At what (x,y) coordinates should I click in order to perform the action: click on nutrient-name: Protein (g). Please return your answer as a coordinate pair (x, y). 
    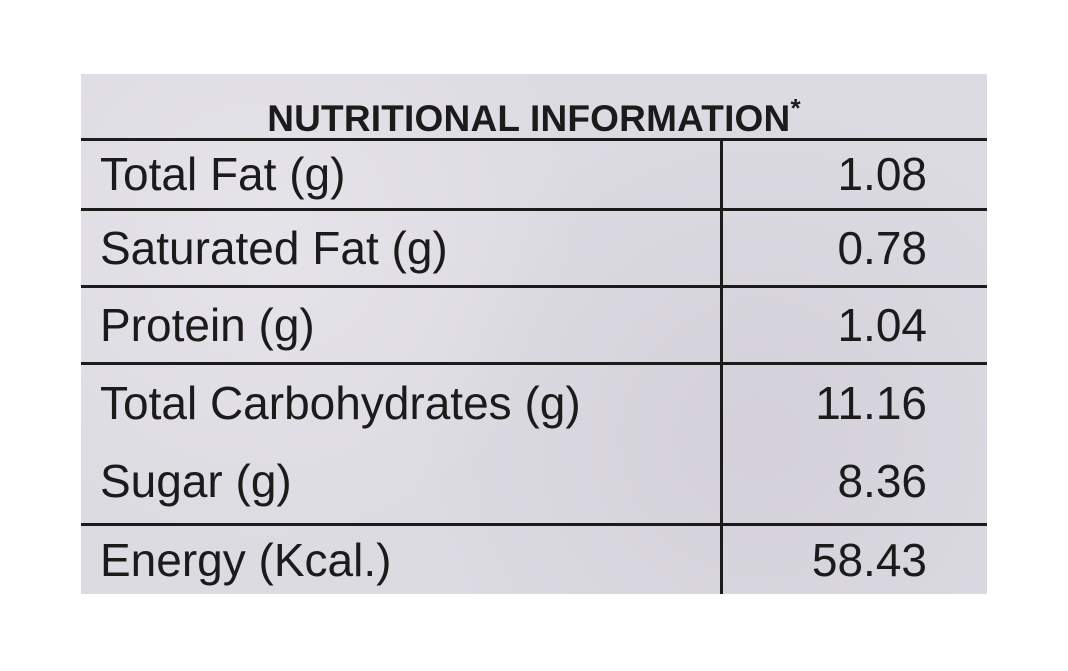
    Looking at the image, I should click on (207, 325).